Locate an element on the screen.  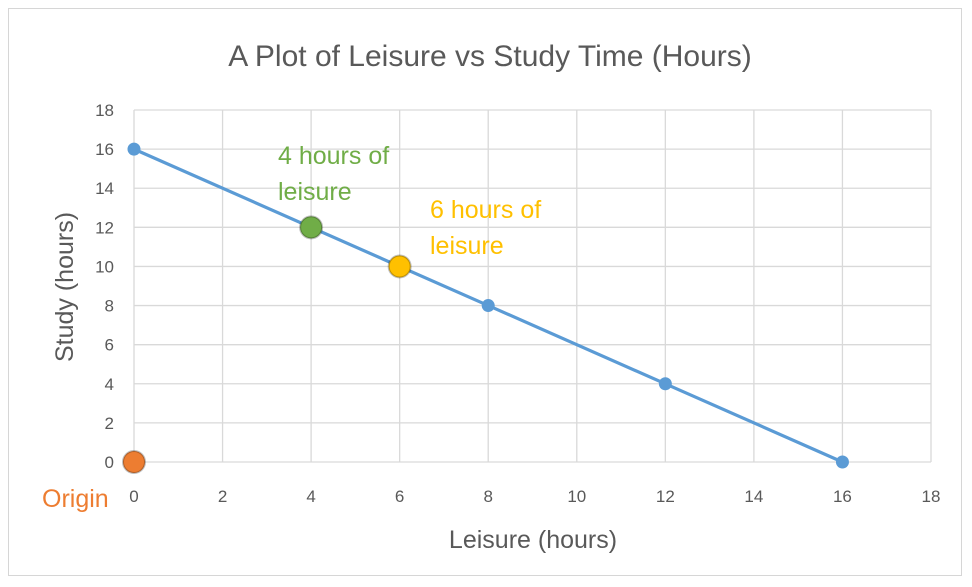
x-tick-4: 4 is located at coordinates (310, 496).